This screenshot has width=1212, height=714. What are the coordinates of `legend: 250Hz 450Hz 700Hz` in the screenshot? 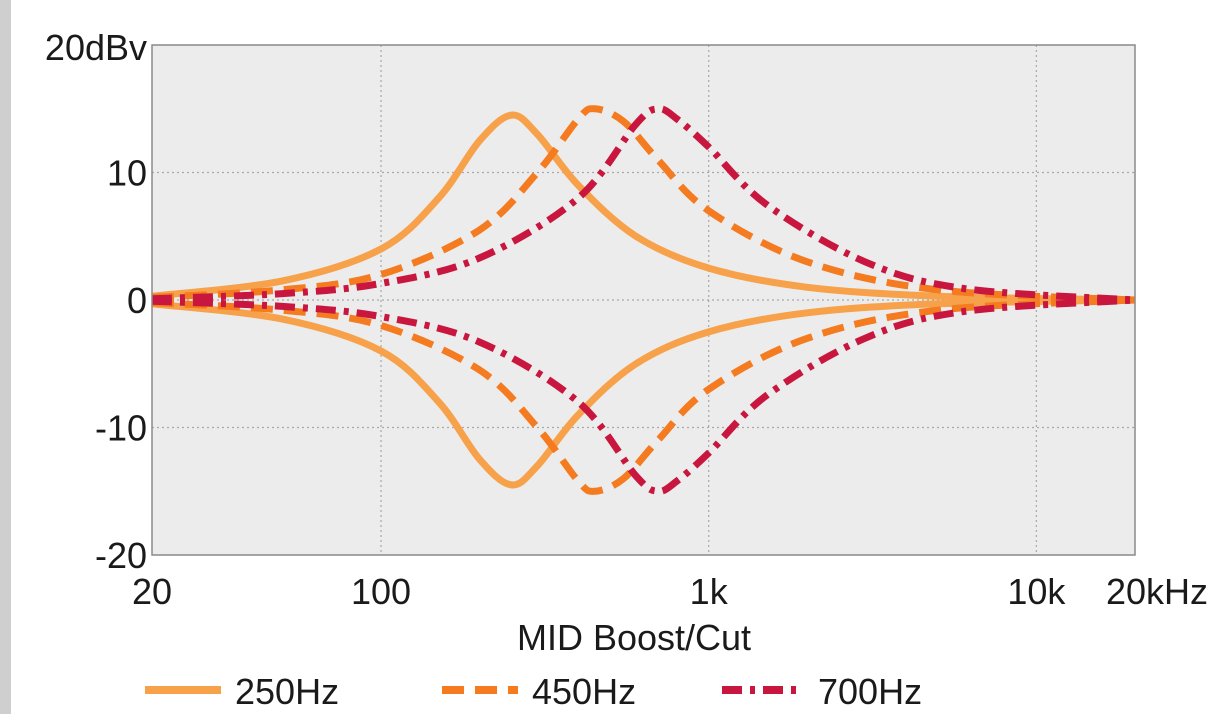 It's located at (533, 691).